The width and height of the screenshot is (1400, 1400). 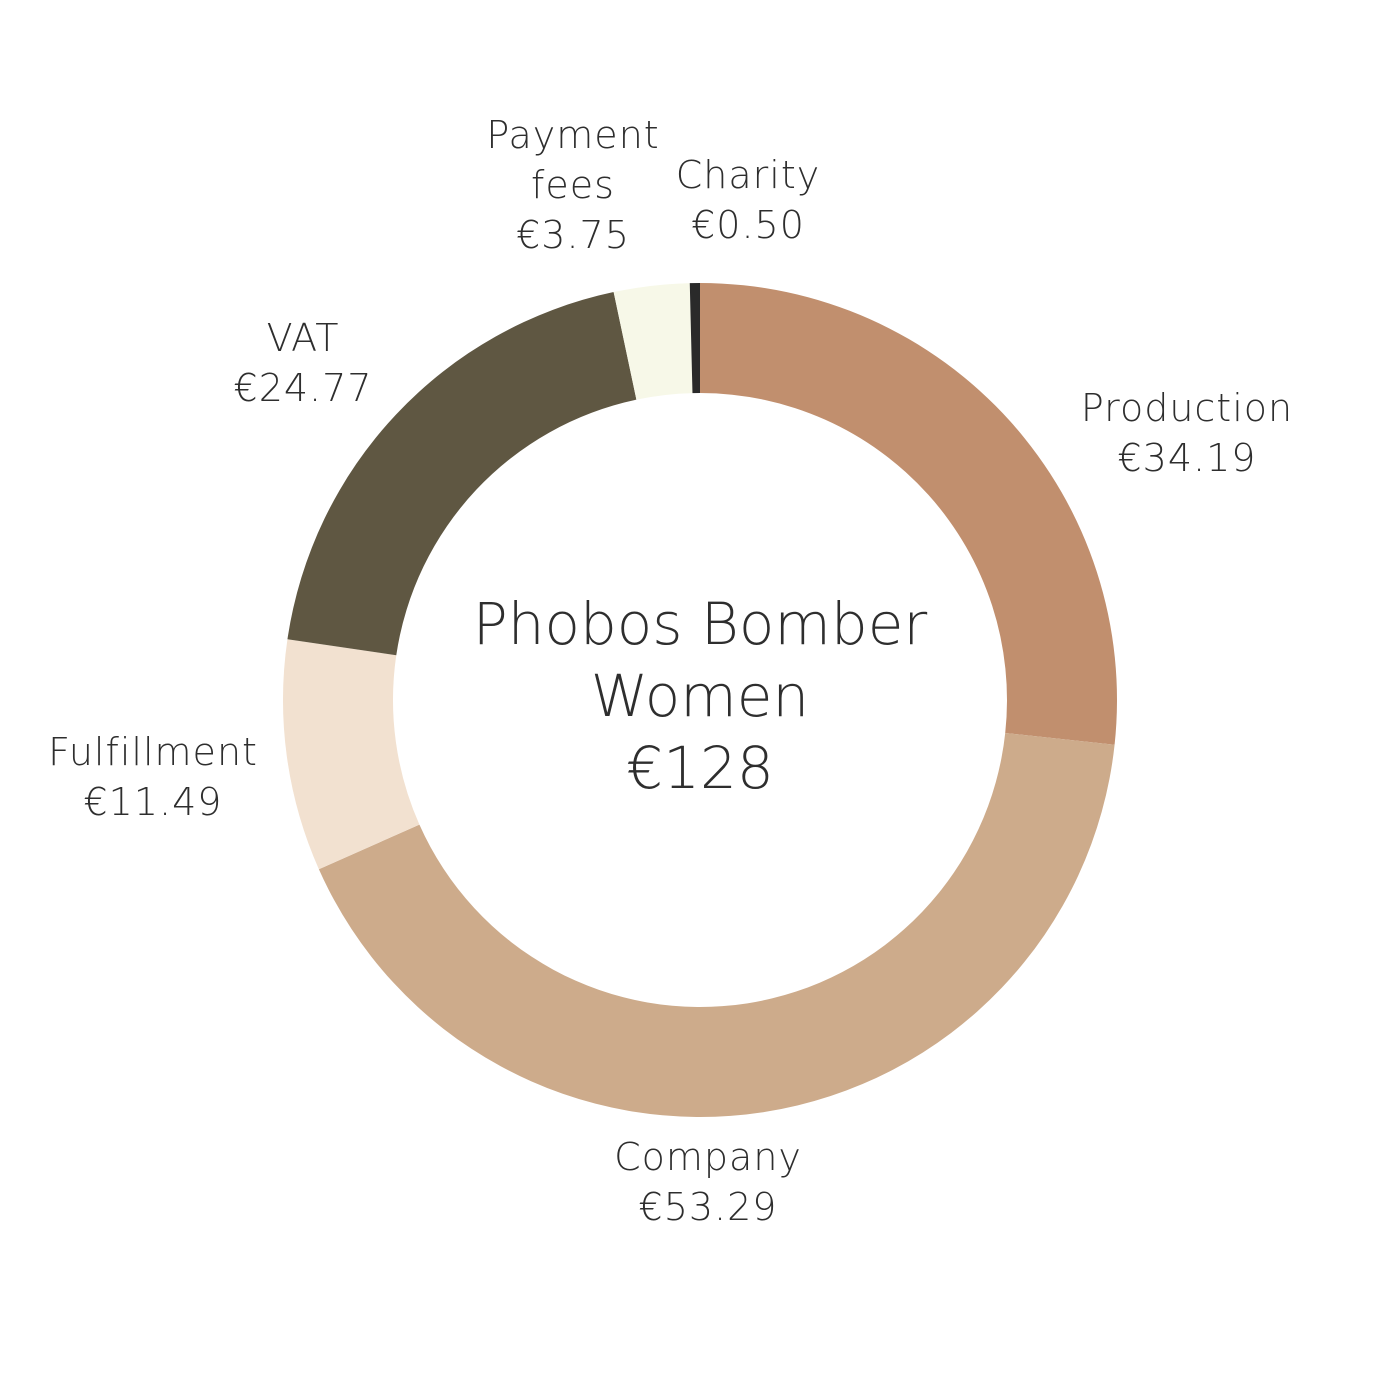 What do you see at coordinates (700, 768) in the screenshot?
I see `chart-total: €128` at bounding box center [700, 768].